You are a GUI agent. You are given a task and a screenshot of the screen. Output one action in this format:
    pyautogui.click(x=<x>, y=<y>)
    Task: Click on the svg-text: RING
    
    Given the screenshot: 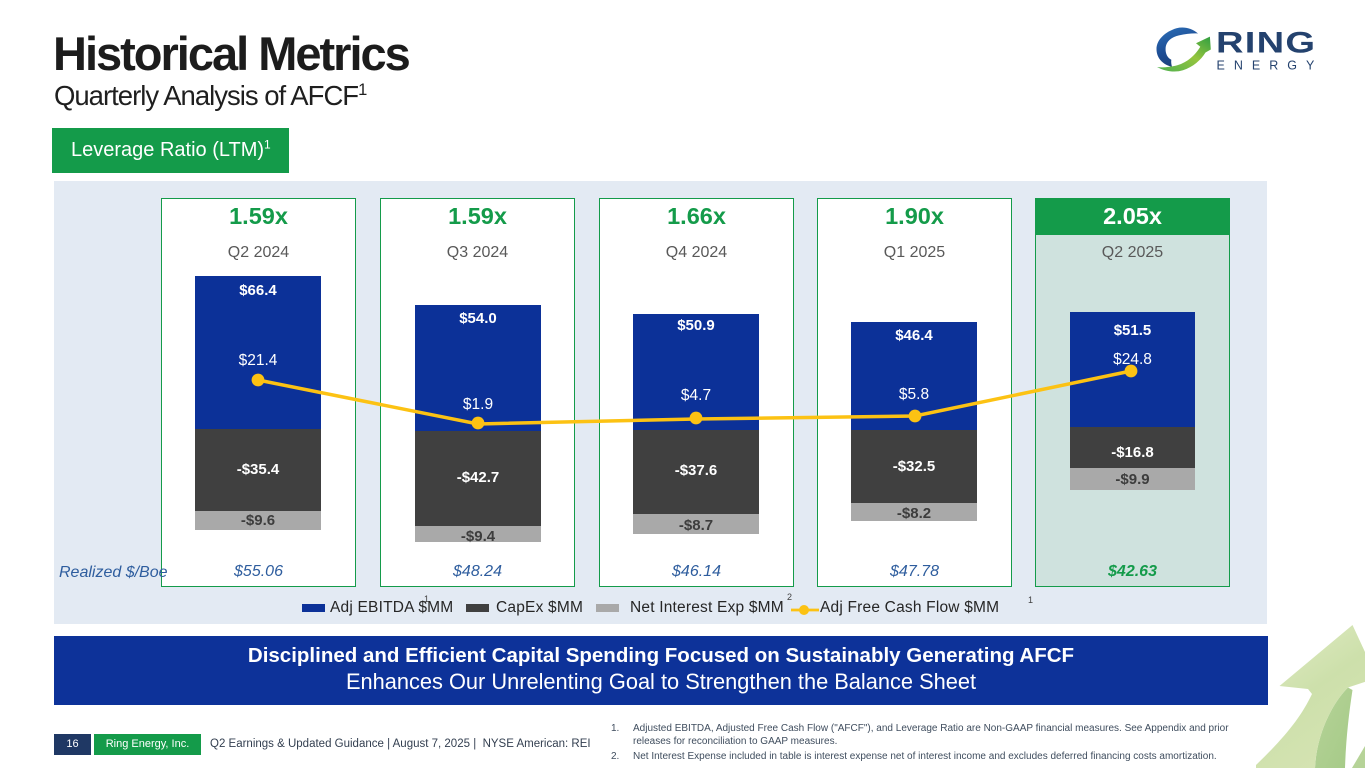 What is the action you would take?
    pyautogui.click(x=1266, y=42)
    